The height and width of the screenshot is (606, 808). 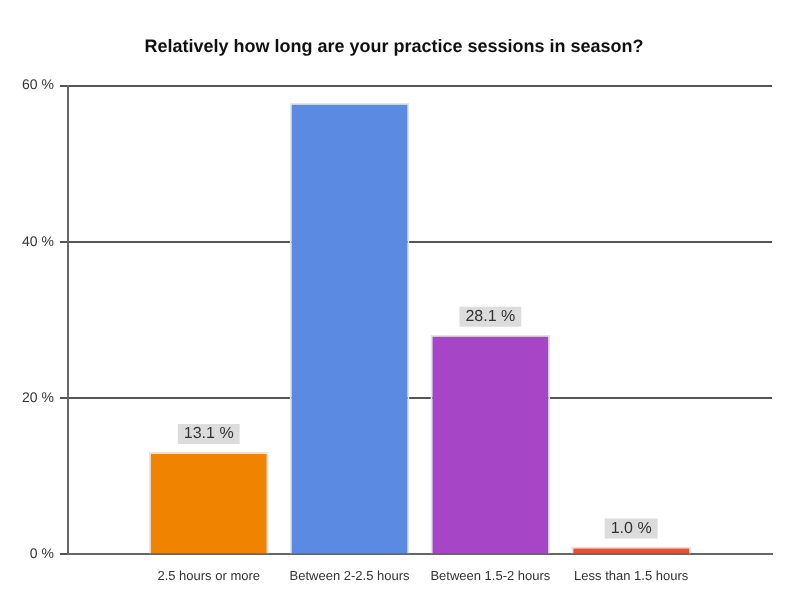 I want to click on data-label: 28.1 %, so click(x=490, y=316).